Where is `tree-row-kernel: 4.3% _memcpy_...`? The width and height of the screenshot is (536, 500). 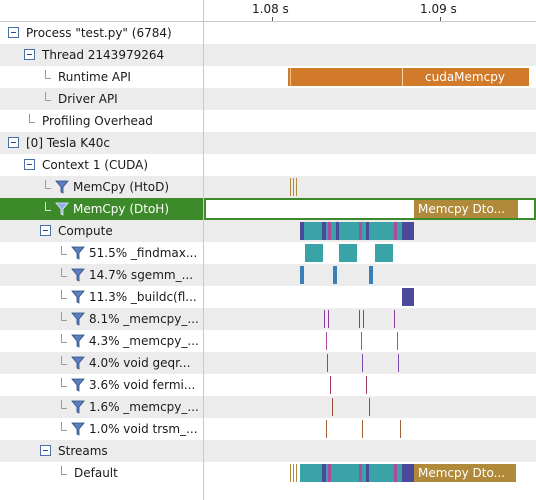 tree-row-kernel: 4.3% _memcpy_... is located at coordinates (101, 341).